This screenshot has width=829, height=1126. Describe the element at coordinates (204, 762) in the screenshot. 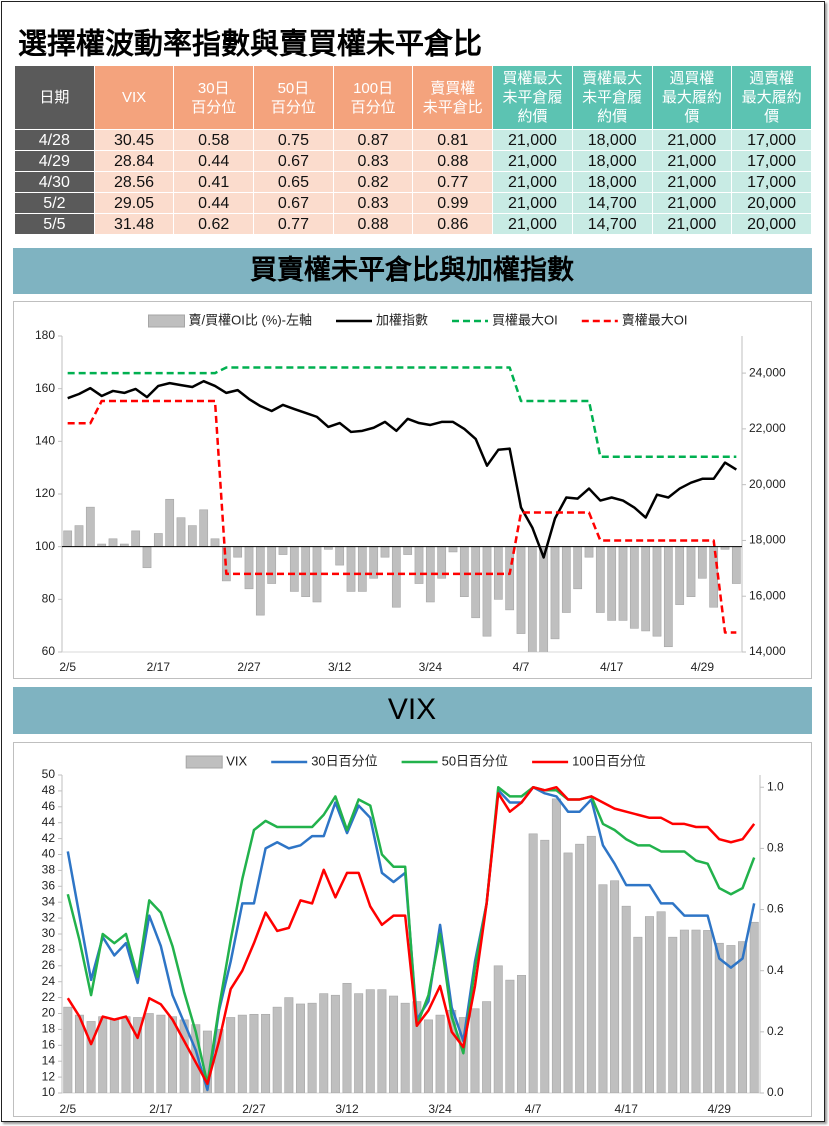

I see `legend-swatch` at that location.